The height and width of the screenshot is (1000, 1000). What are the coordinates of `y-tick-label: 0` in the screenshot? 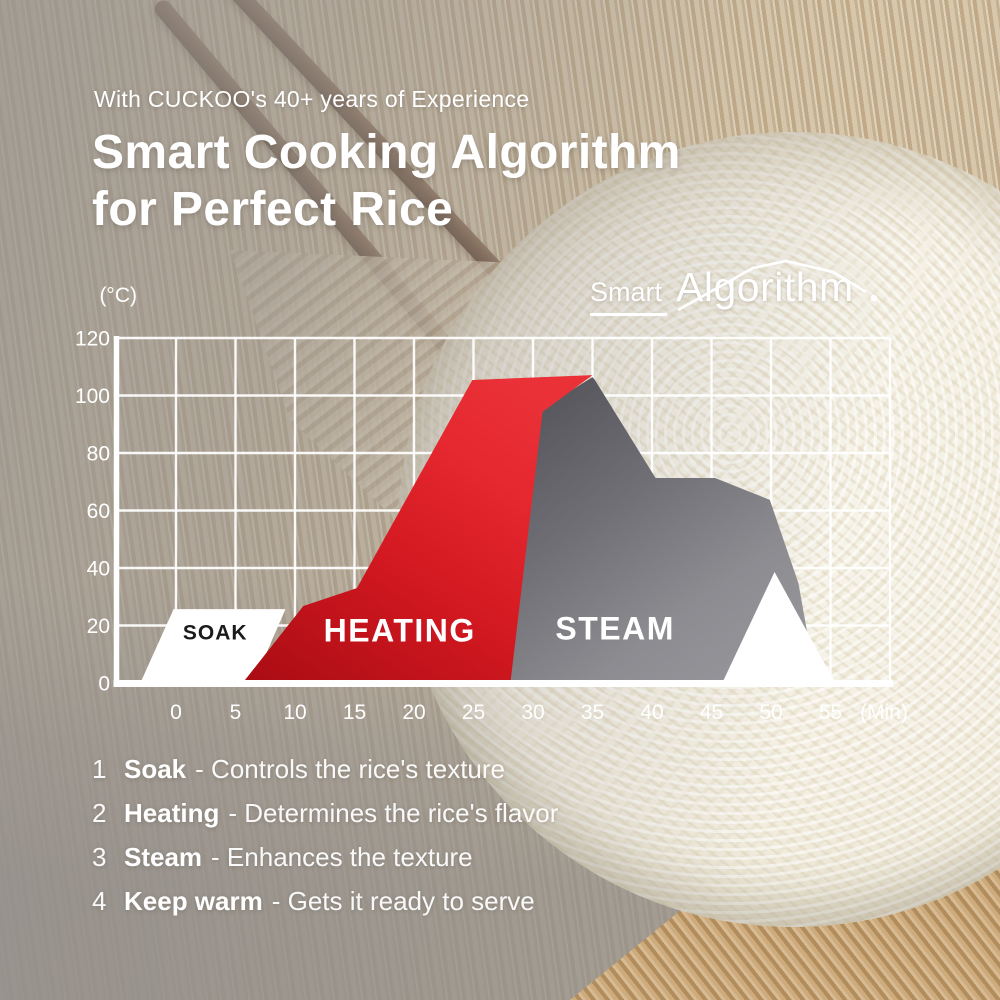 It's located at (104, 684).